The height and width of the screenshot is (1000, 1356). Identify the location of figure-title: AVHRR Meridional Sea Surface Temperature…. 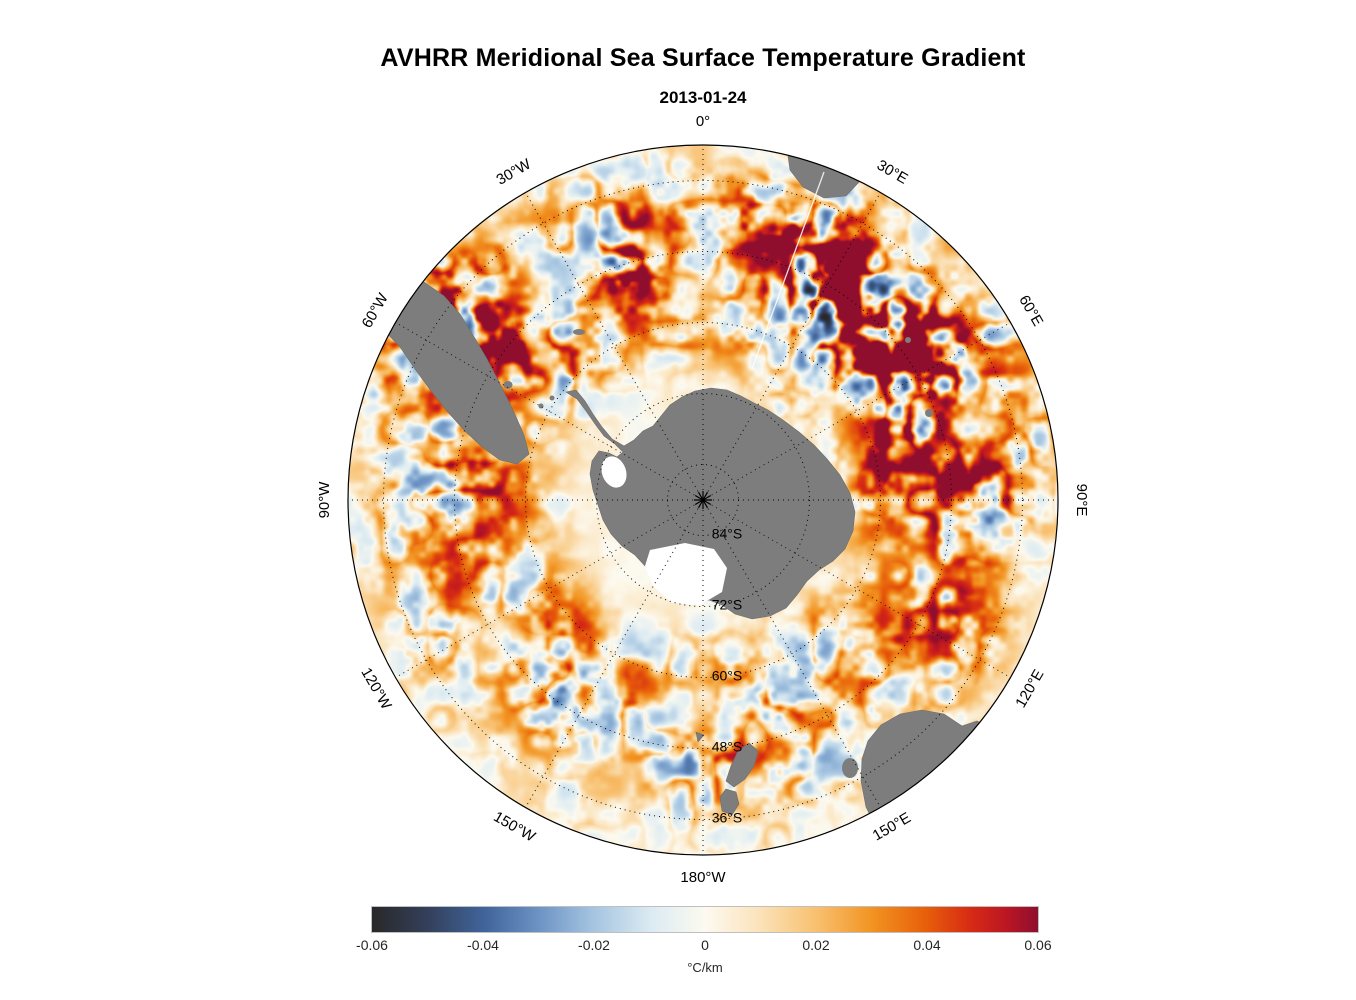
(703, 58).